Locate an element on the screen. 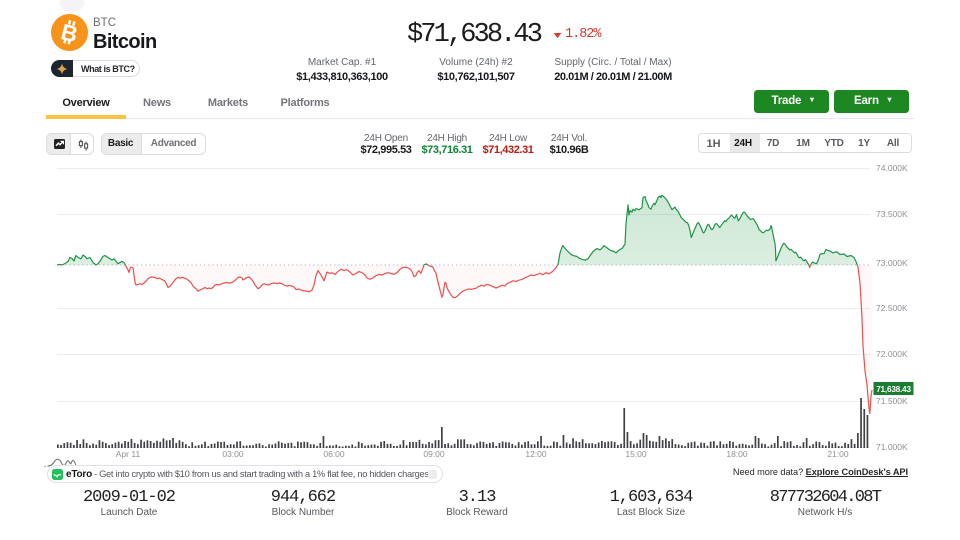  svg-text: 06:00 is located at coordinates (334, 454).